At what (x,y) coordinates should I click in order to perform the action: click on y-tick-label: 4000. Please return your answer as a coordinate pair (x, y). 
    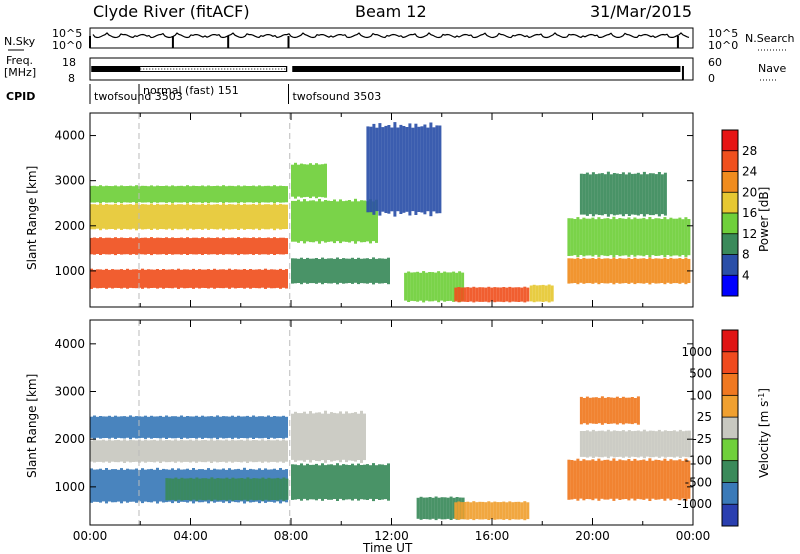
    Looking at the image, I should click on (69, 344).